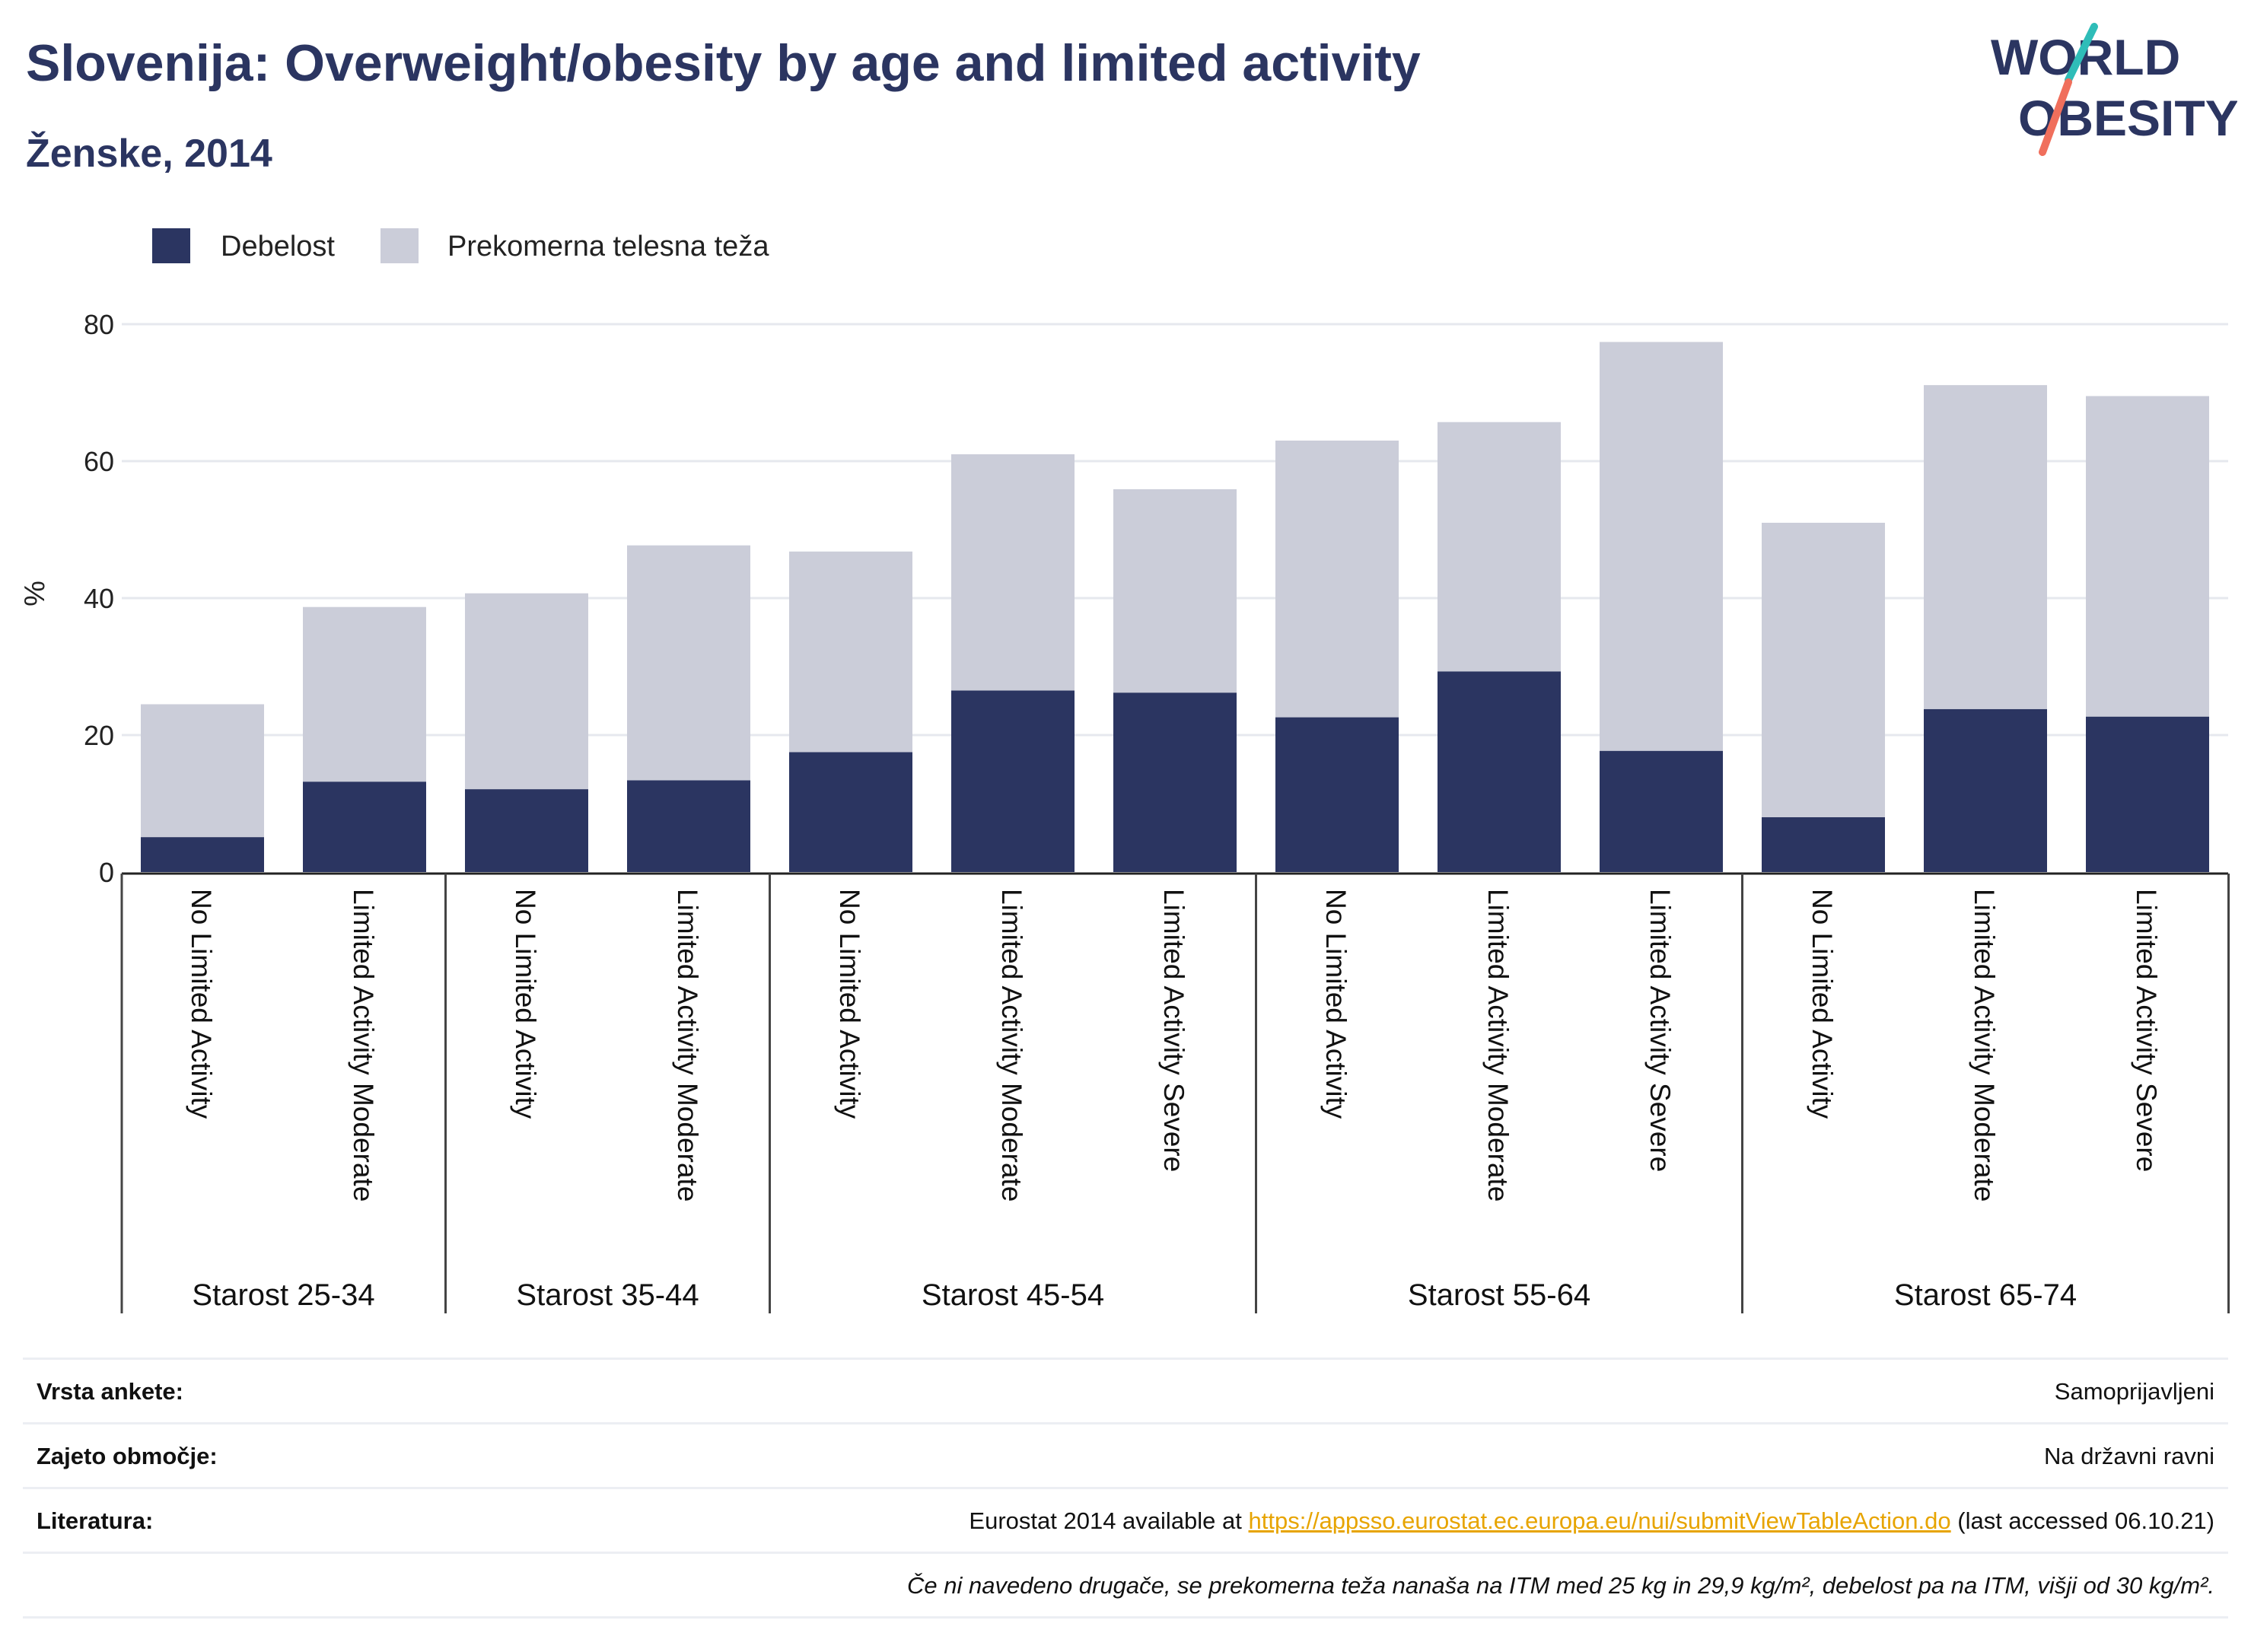 The width and height of the screenshot is (2251, 1652). What do you see at coordinates (1125, 1454) in the screenshot?
I see `coverage-row: Zajeto območje: Na državni ravni` at bounding box center [1125, 1454].